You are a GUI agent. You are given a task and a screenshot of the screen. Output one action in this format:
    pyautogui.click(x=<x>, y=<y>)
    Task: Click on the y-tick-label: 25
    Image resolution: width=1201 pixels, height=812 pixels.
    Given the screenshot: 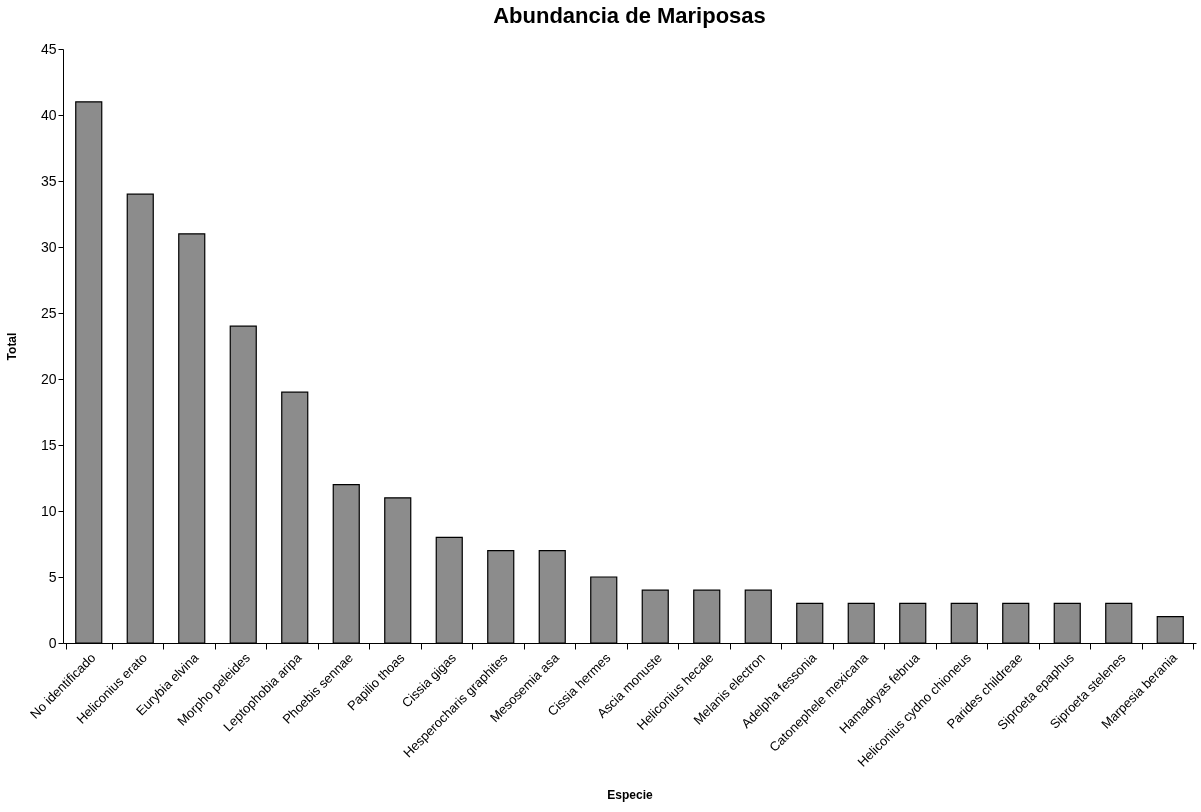 What is the action you would take?
    pyautogui.click(x=48, y=312)
    